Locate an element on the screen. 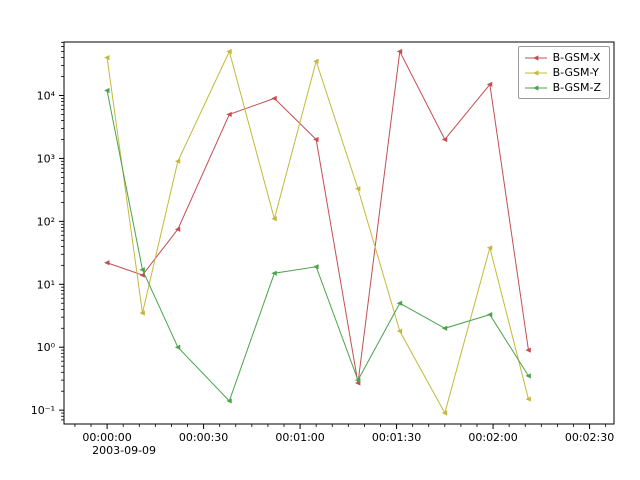 The height and width of the screenshot is (480, 640). legend-entry-B-GSM-X: B-GSM-X is located at coordinates (562, 57).